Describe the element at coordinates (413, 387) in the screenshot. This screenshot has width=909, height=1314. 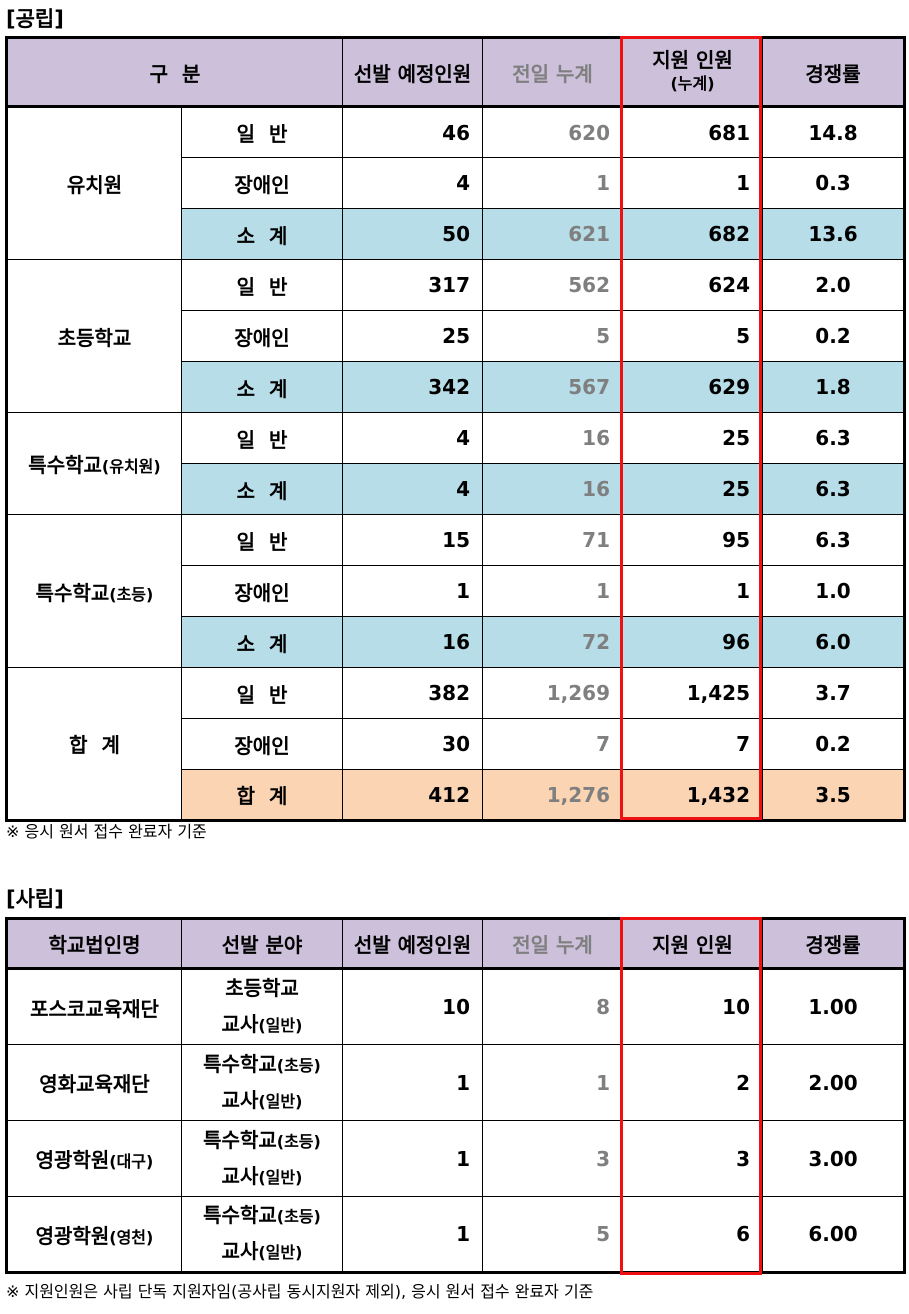
I see `planned-value: 342` at that location.